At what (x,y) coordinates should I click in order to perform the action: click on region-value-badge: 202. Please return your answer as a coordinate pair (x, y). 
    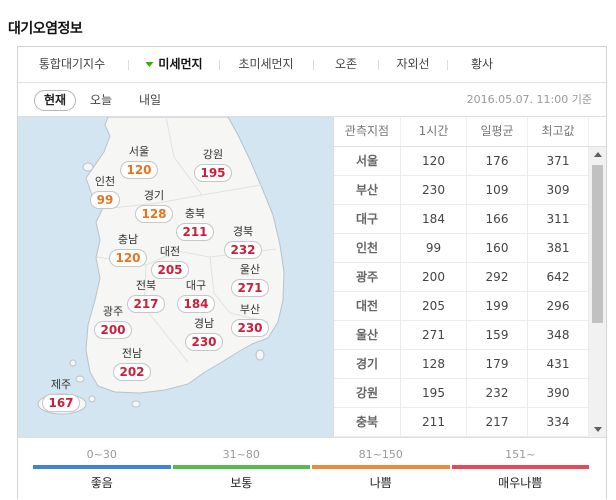
    Looking at the image, I should click on (132, 372).